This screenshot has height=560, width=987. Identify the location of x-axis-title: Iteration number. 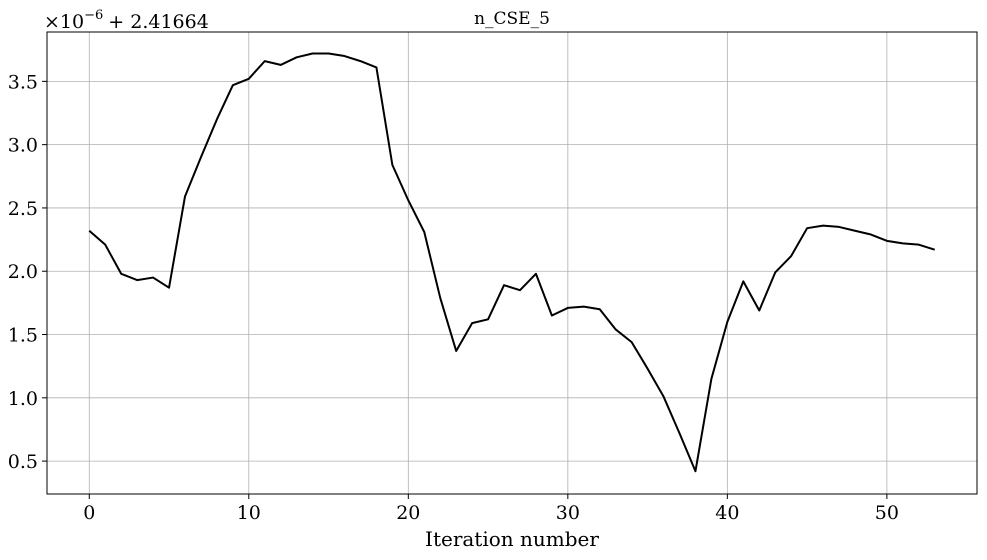
(512, 539).